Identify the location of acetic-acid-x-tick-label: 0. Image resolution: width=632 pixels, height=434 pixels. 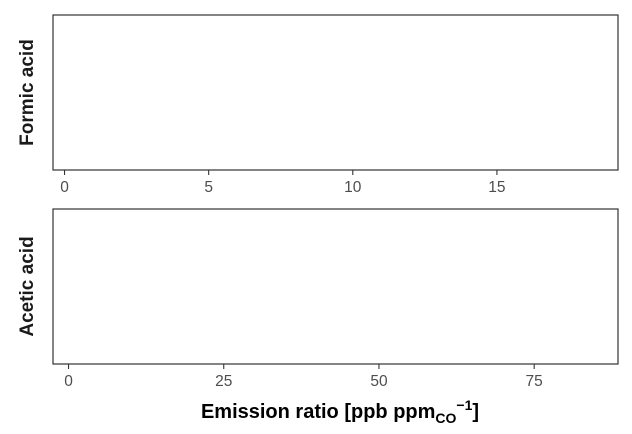
(68, 381).